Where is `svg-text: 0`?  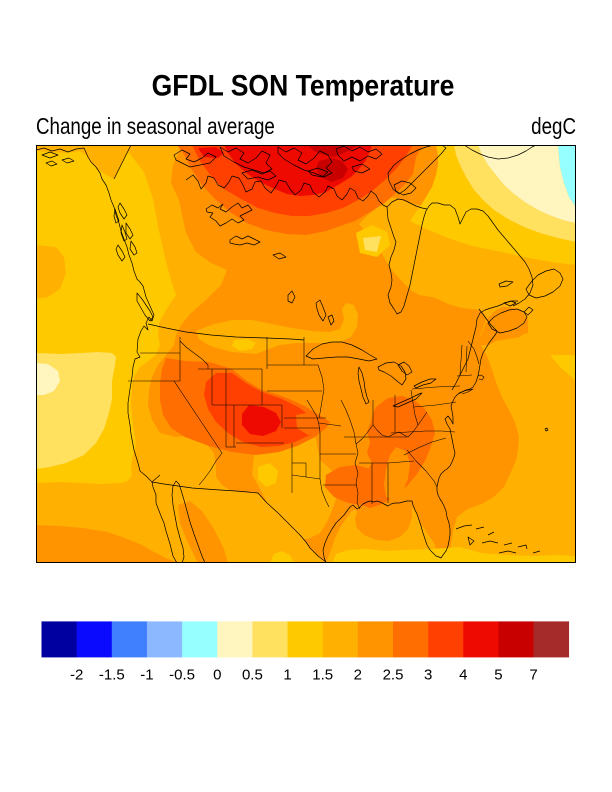
svg-text: 0 is located at coordinates (217, 675).